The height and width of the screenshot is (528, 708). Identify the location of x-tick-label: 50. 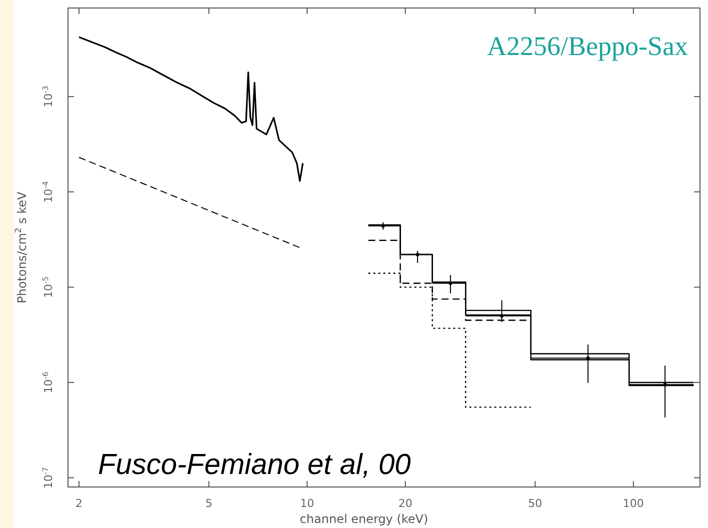
(535, 503).